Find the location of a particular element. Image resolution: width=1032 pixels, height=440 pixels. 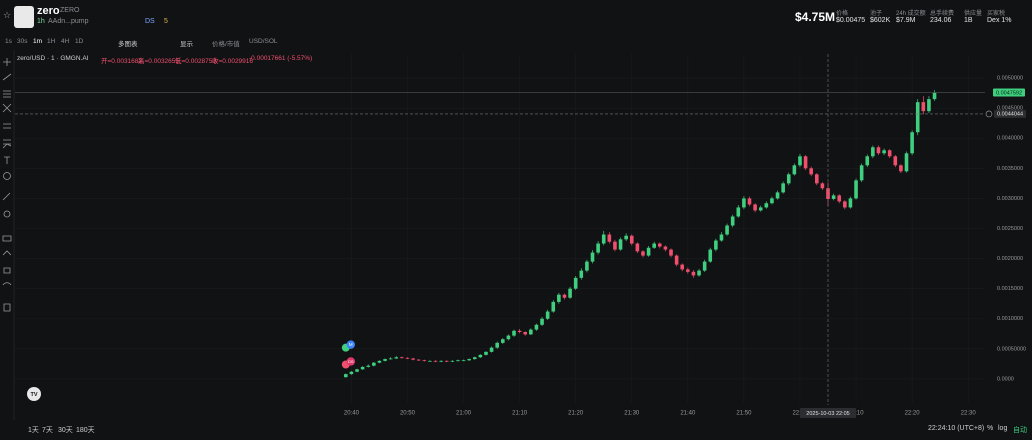

marker-m is located at coordinates (351, 344).